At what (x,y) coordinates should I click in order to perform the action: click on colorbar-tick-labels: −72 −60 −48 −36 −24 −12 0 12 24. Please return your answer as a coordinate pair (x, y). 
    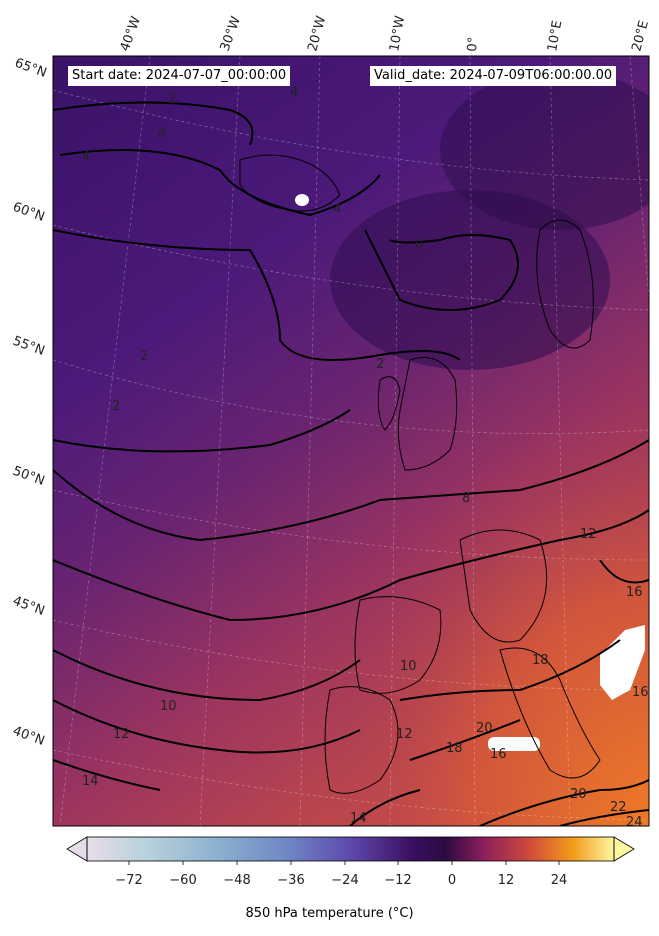
    Looking at the image, I should click on (341, 880).